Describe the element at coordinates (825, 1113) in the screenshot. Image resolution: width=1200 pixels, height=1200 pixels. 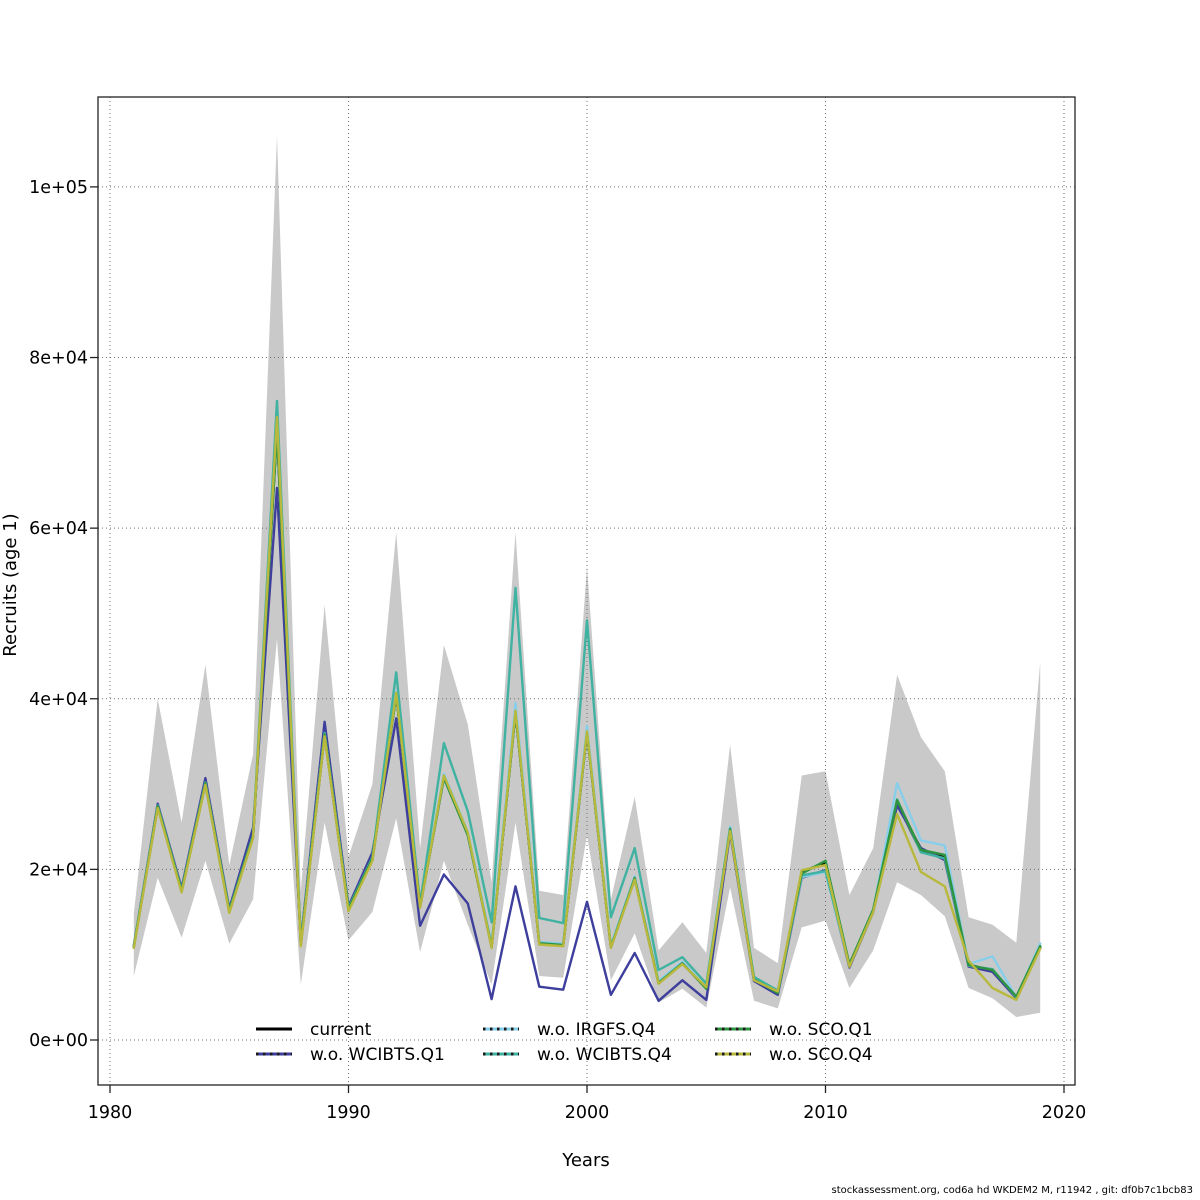
I see `x-tick-label: 2010` at that location.